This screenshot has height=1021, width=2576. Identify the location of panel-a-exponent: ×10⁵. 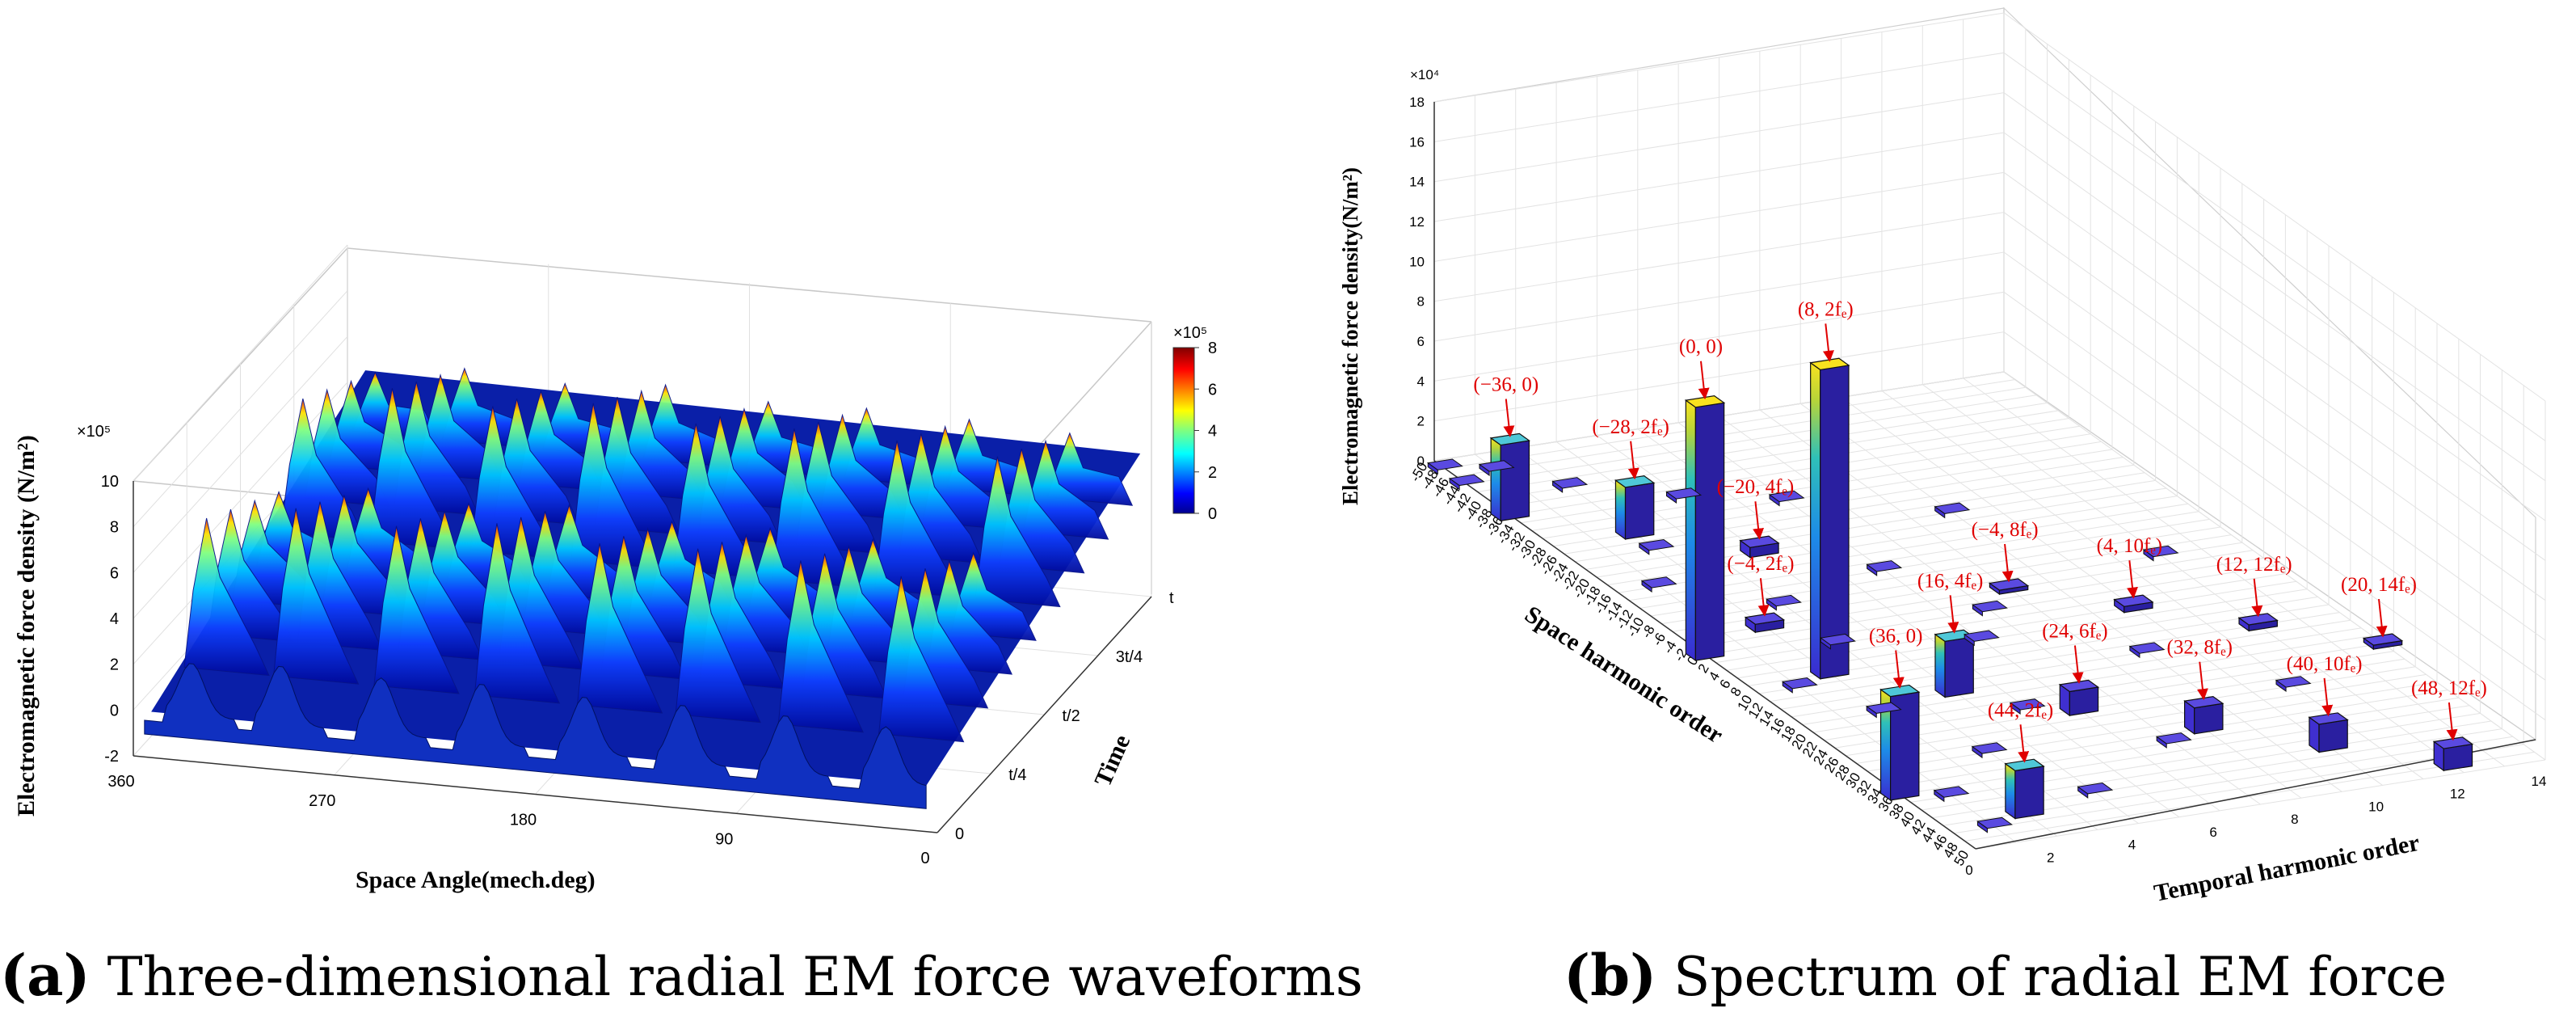
(94, 432).